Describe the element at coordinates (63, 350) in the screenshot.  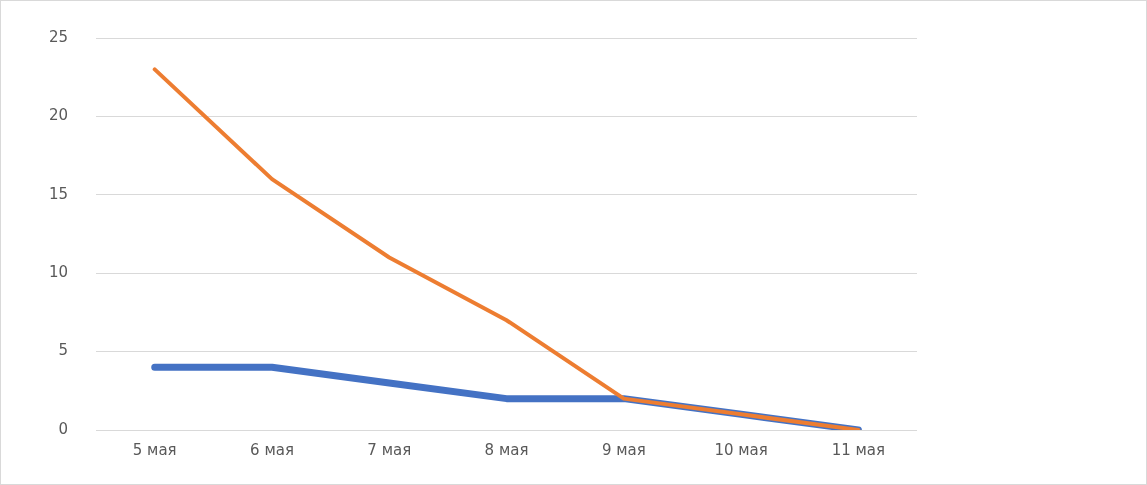
I see `y-tick-label: 5` at that location.